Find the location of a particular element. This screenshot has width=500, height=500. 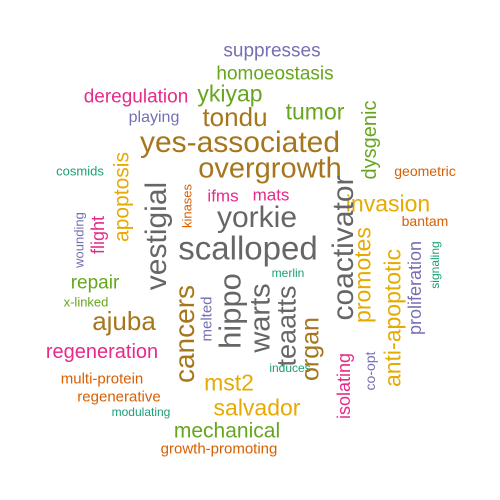

word-regeneration: regeneration is located at coordinates (102, 352).